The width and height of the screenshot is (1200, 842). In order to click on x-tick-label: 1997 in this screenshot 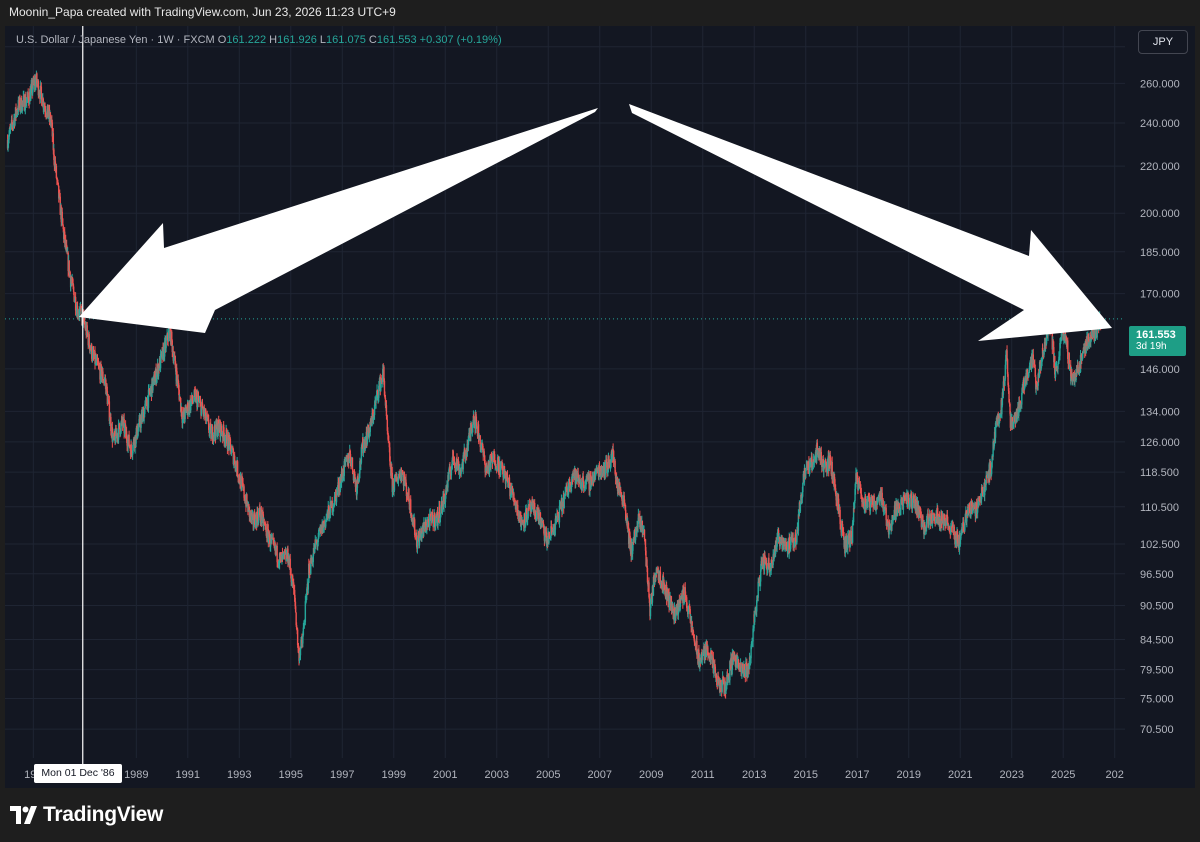, I will do `click(342, 775)`.